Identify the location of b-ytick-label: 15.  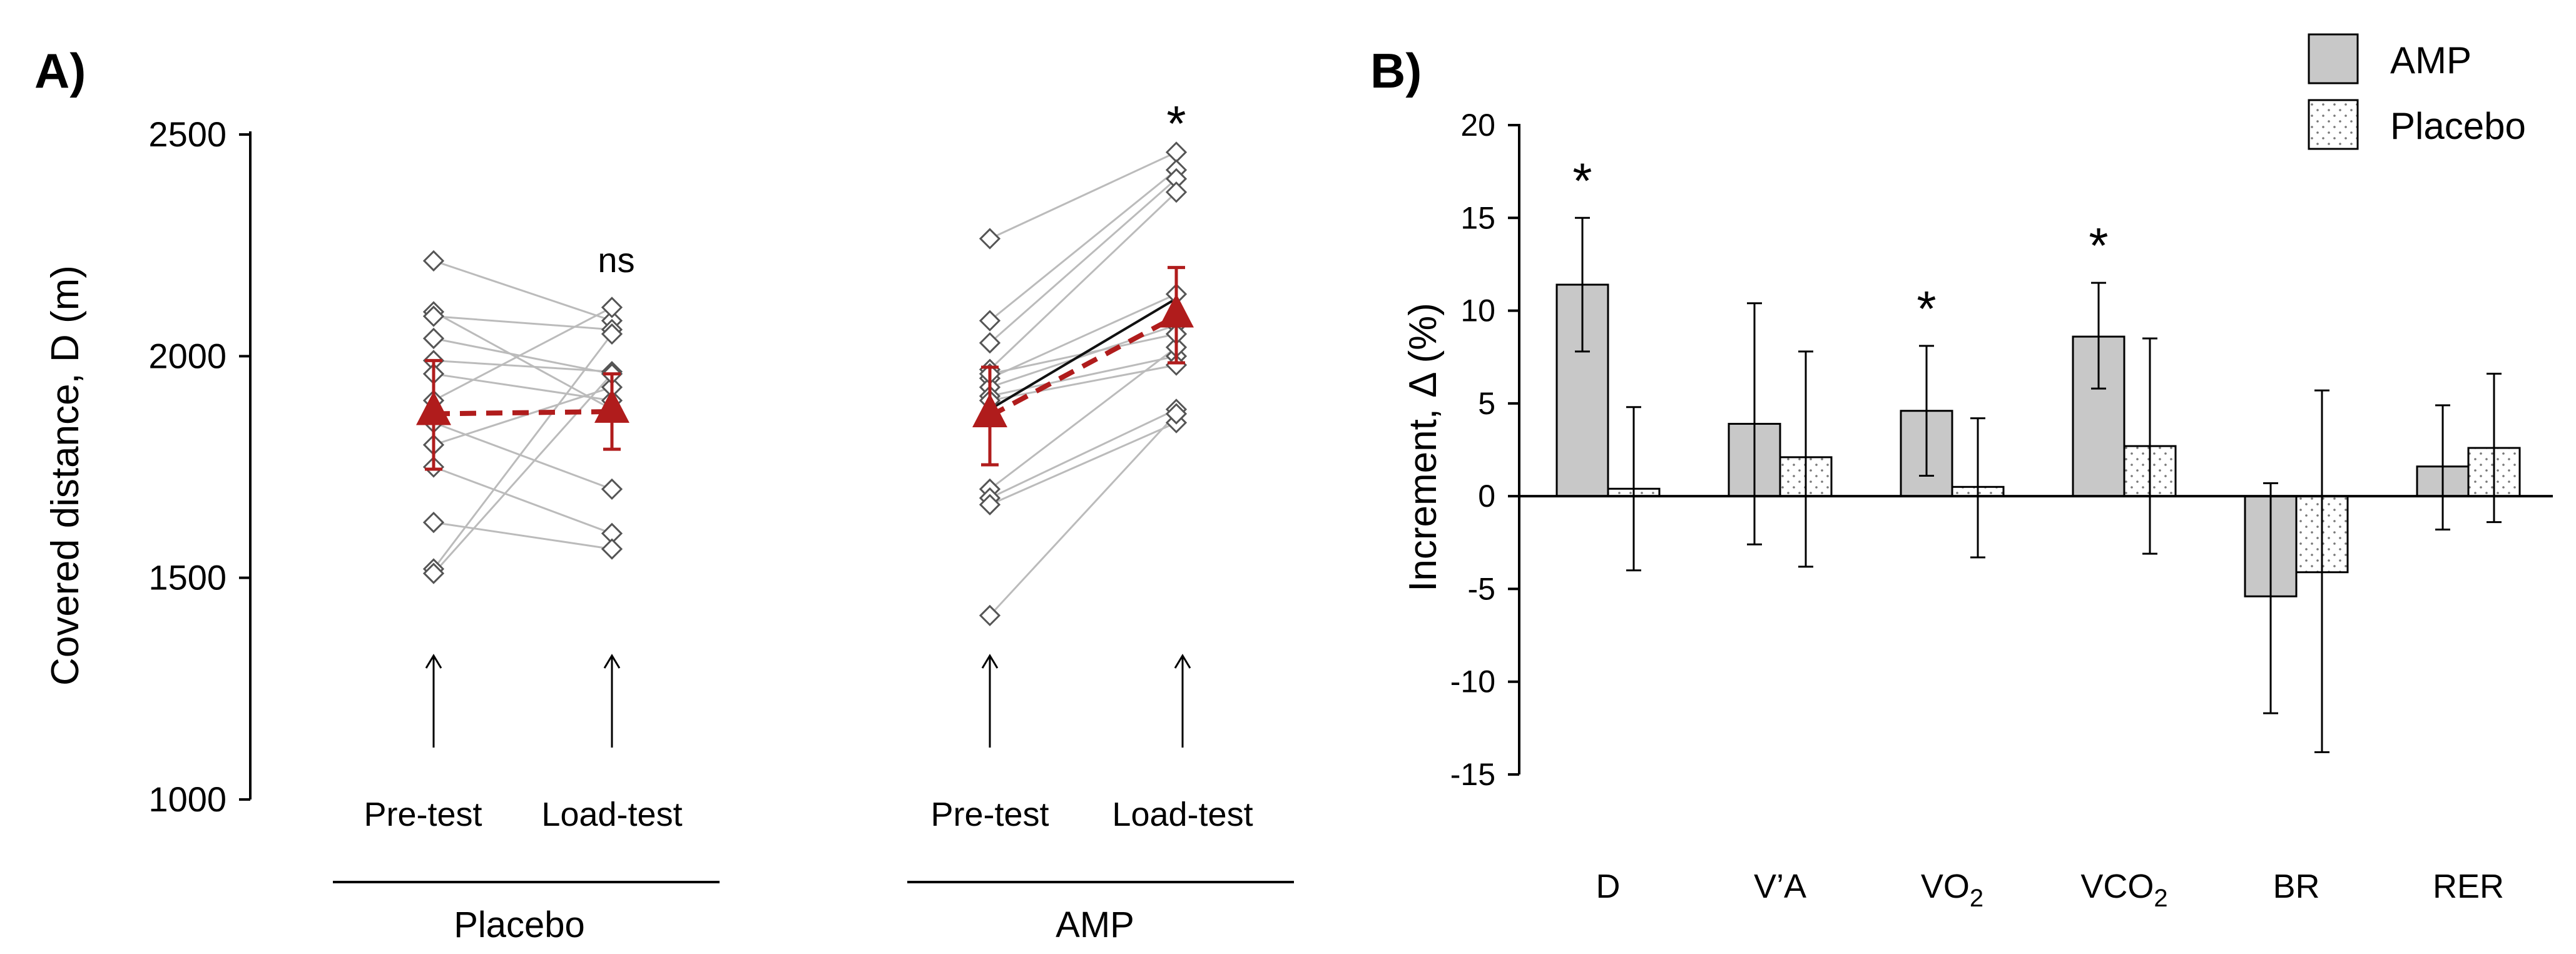
(1478, 217).